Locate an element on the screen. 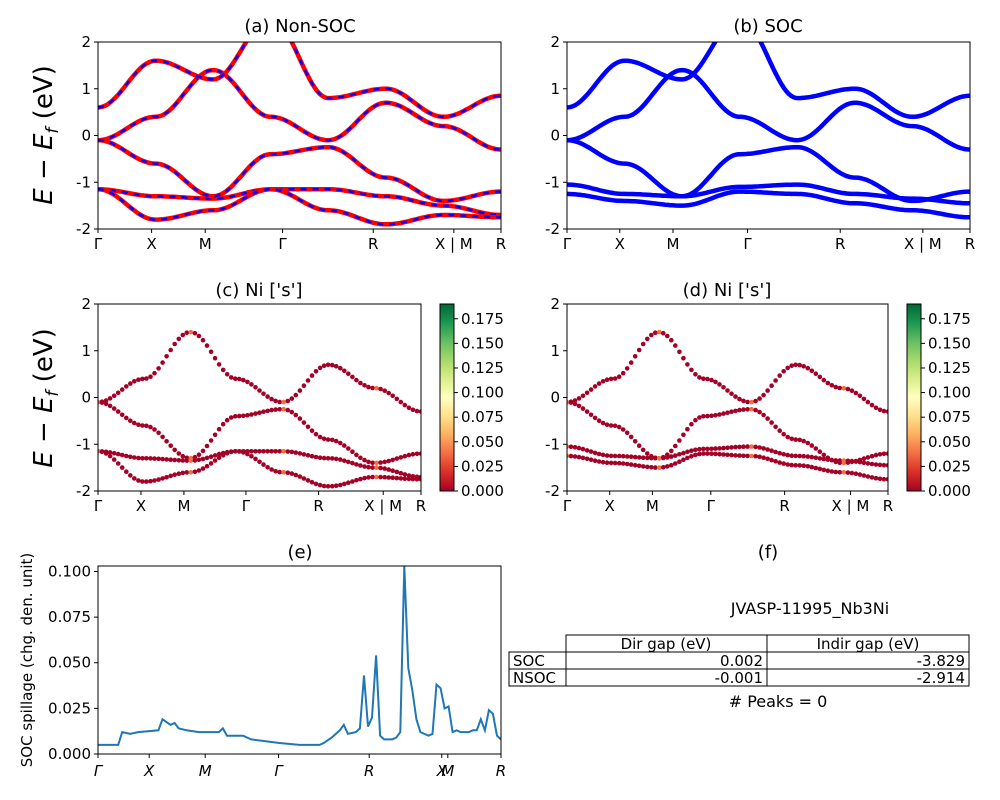 Image resolution: width=1000 pixels, height=800 pixels. colorbar-tick-label: 0.150 is located at coordinates (482, 343).